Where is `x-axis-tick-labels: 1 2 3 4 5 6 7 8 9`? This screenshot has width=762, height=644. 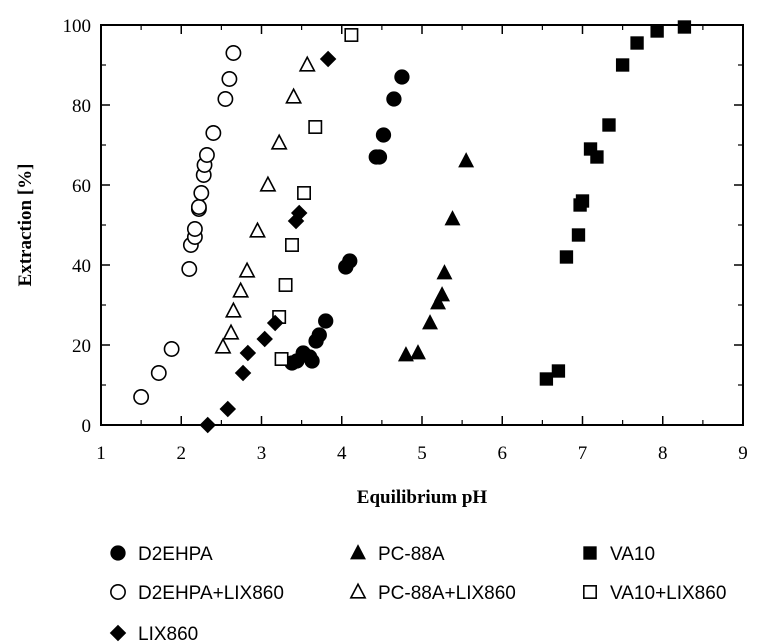
x-axis-tick-labels: 1 2 3 4 5 6 7 8 9 is located at coordinates (422, 453).